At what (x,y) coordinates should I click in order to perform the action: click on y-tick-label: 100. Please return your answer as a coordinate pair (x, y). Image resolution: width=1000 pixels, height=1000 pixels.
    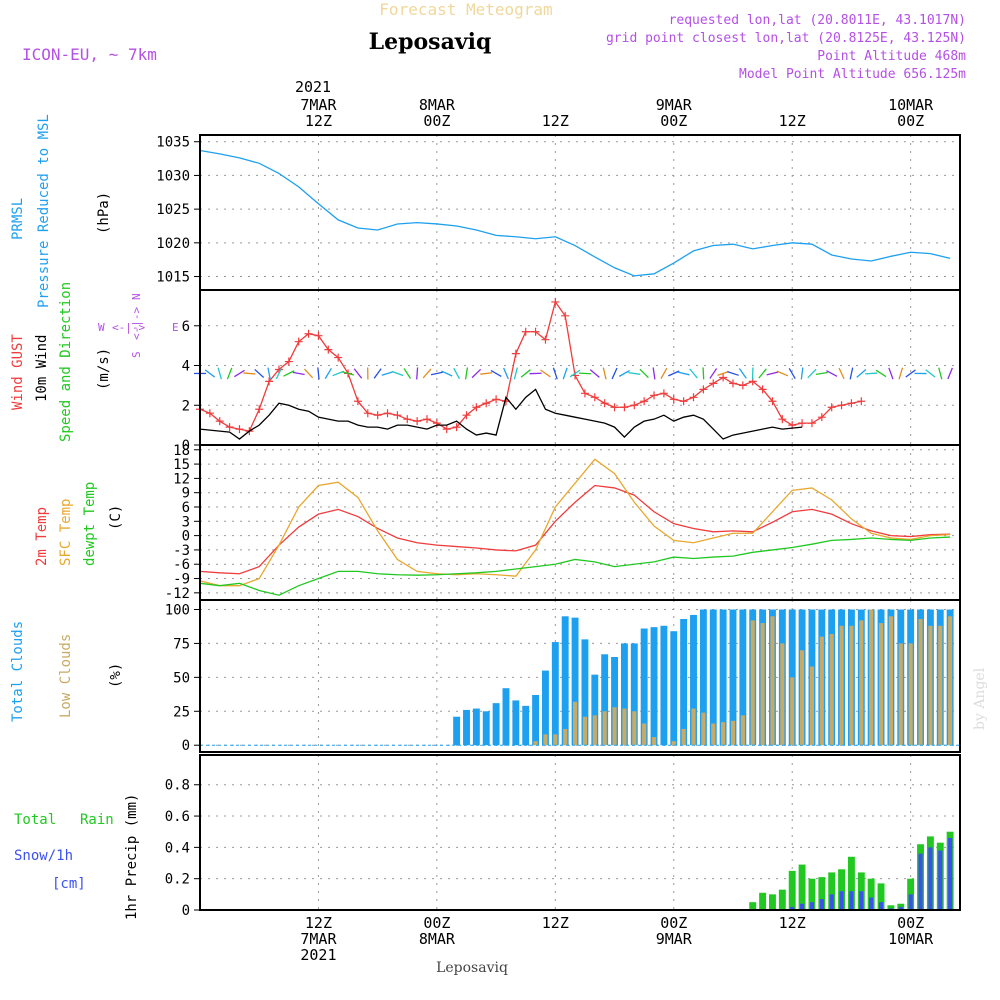
    Looking at the image, I should click on (177, 611).